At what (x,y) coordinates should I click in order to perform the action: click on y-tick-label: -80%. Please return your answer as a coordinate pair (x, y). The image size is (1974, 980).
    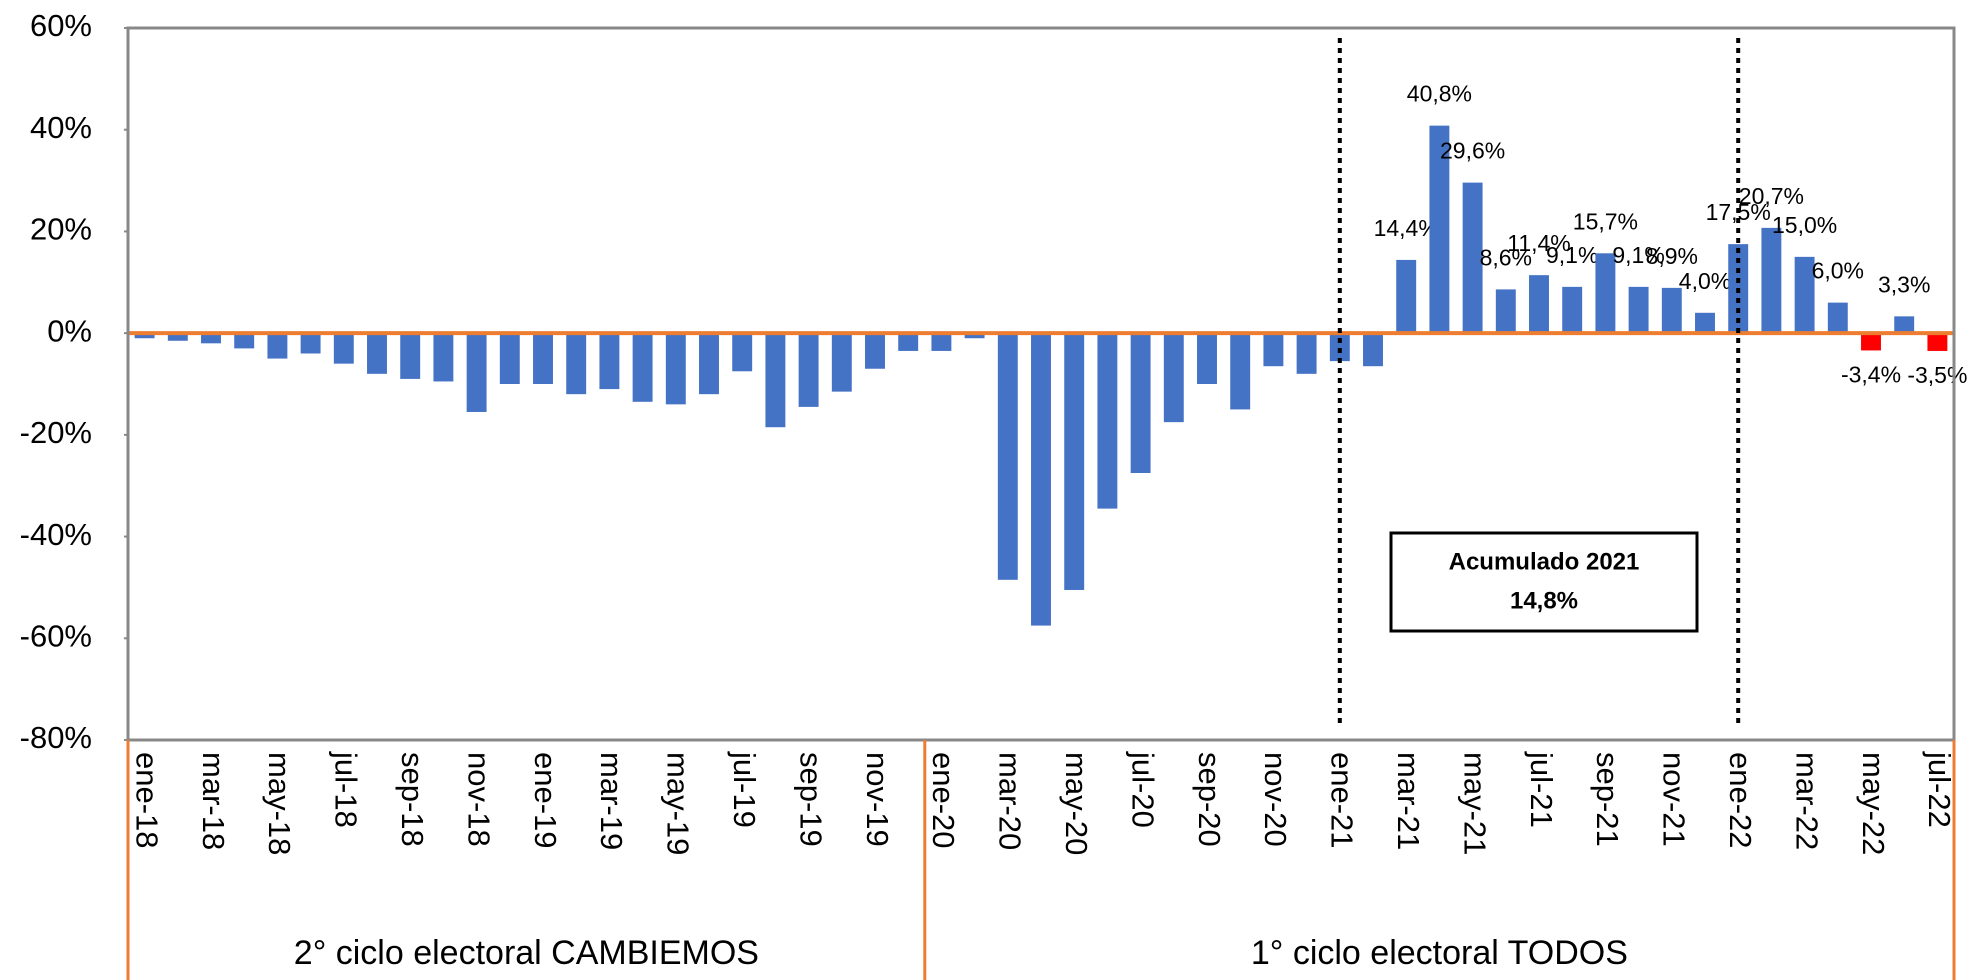
    Looking at the image, I should click on (56, 737).